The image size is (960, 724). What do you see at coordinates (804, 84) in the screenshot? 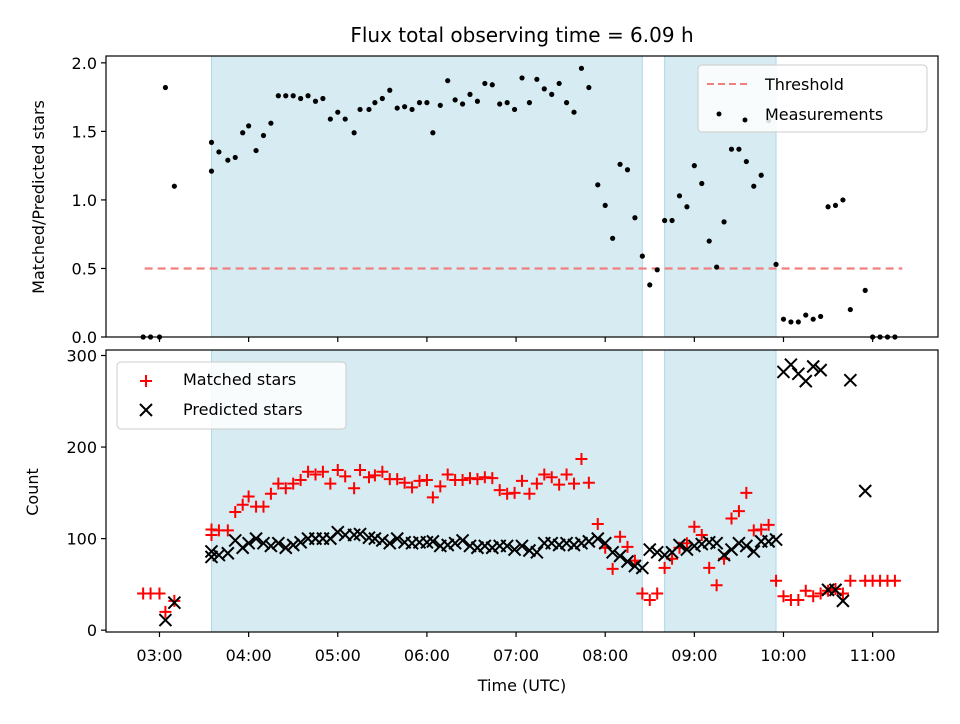
I see `legend-threshold-label: Threshold` at bounding box center [804, 84].